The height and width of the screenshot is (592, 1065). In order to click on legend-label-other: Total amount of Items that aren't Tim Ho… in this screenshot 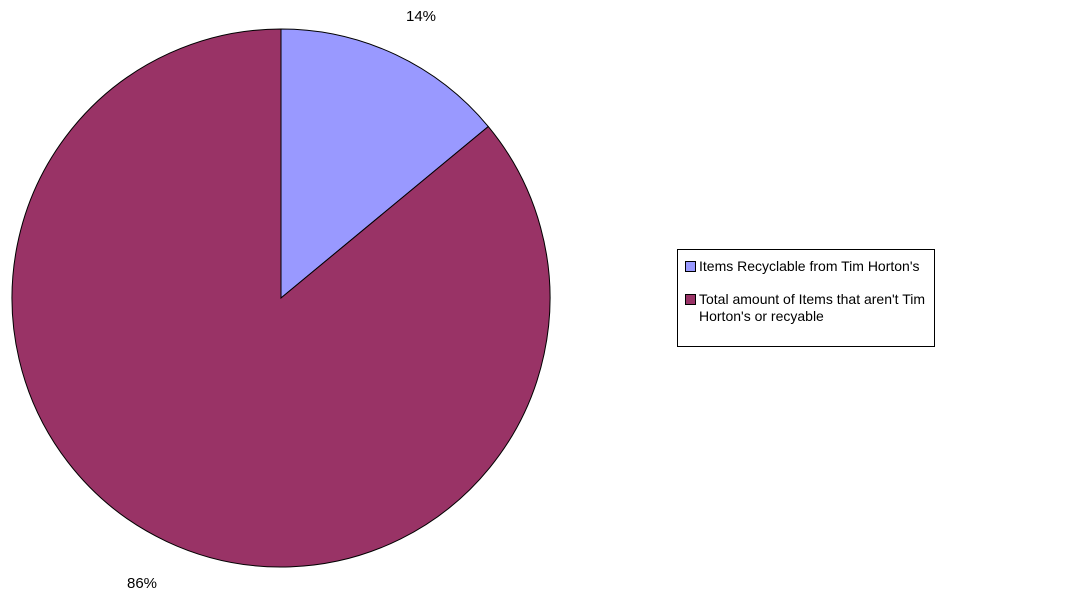, I will do `click(812, 307)`.